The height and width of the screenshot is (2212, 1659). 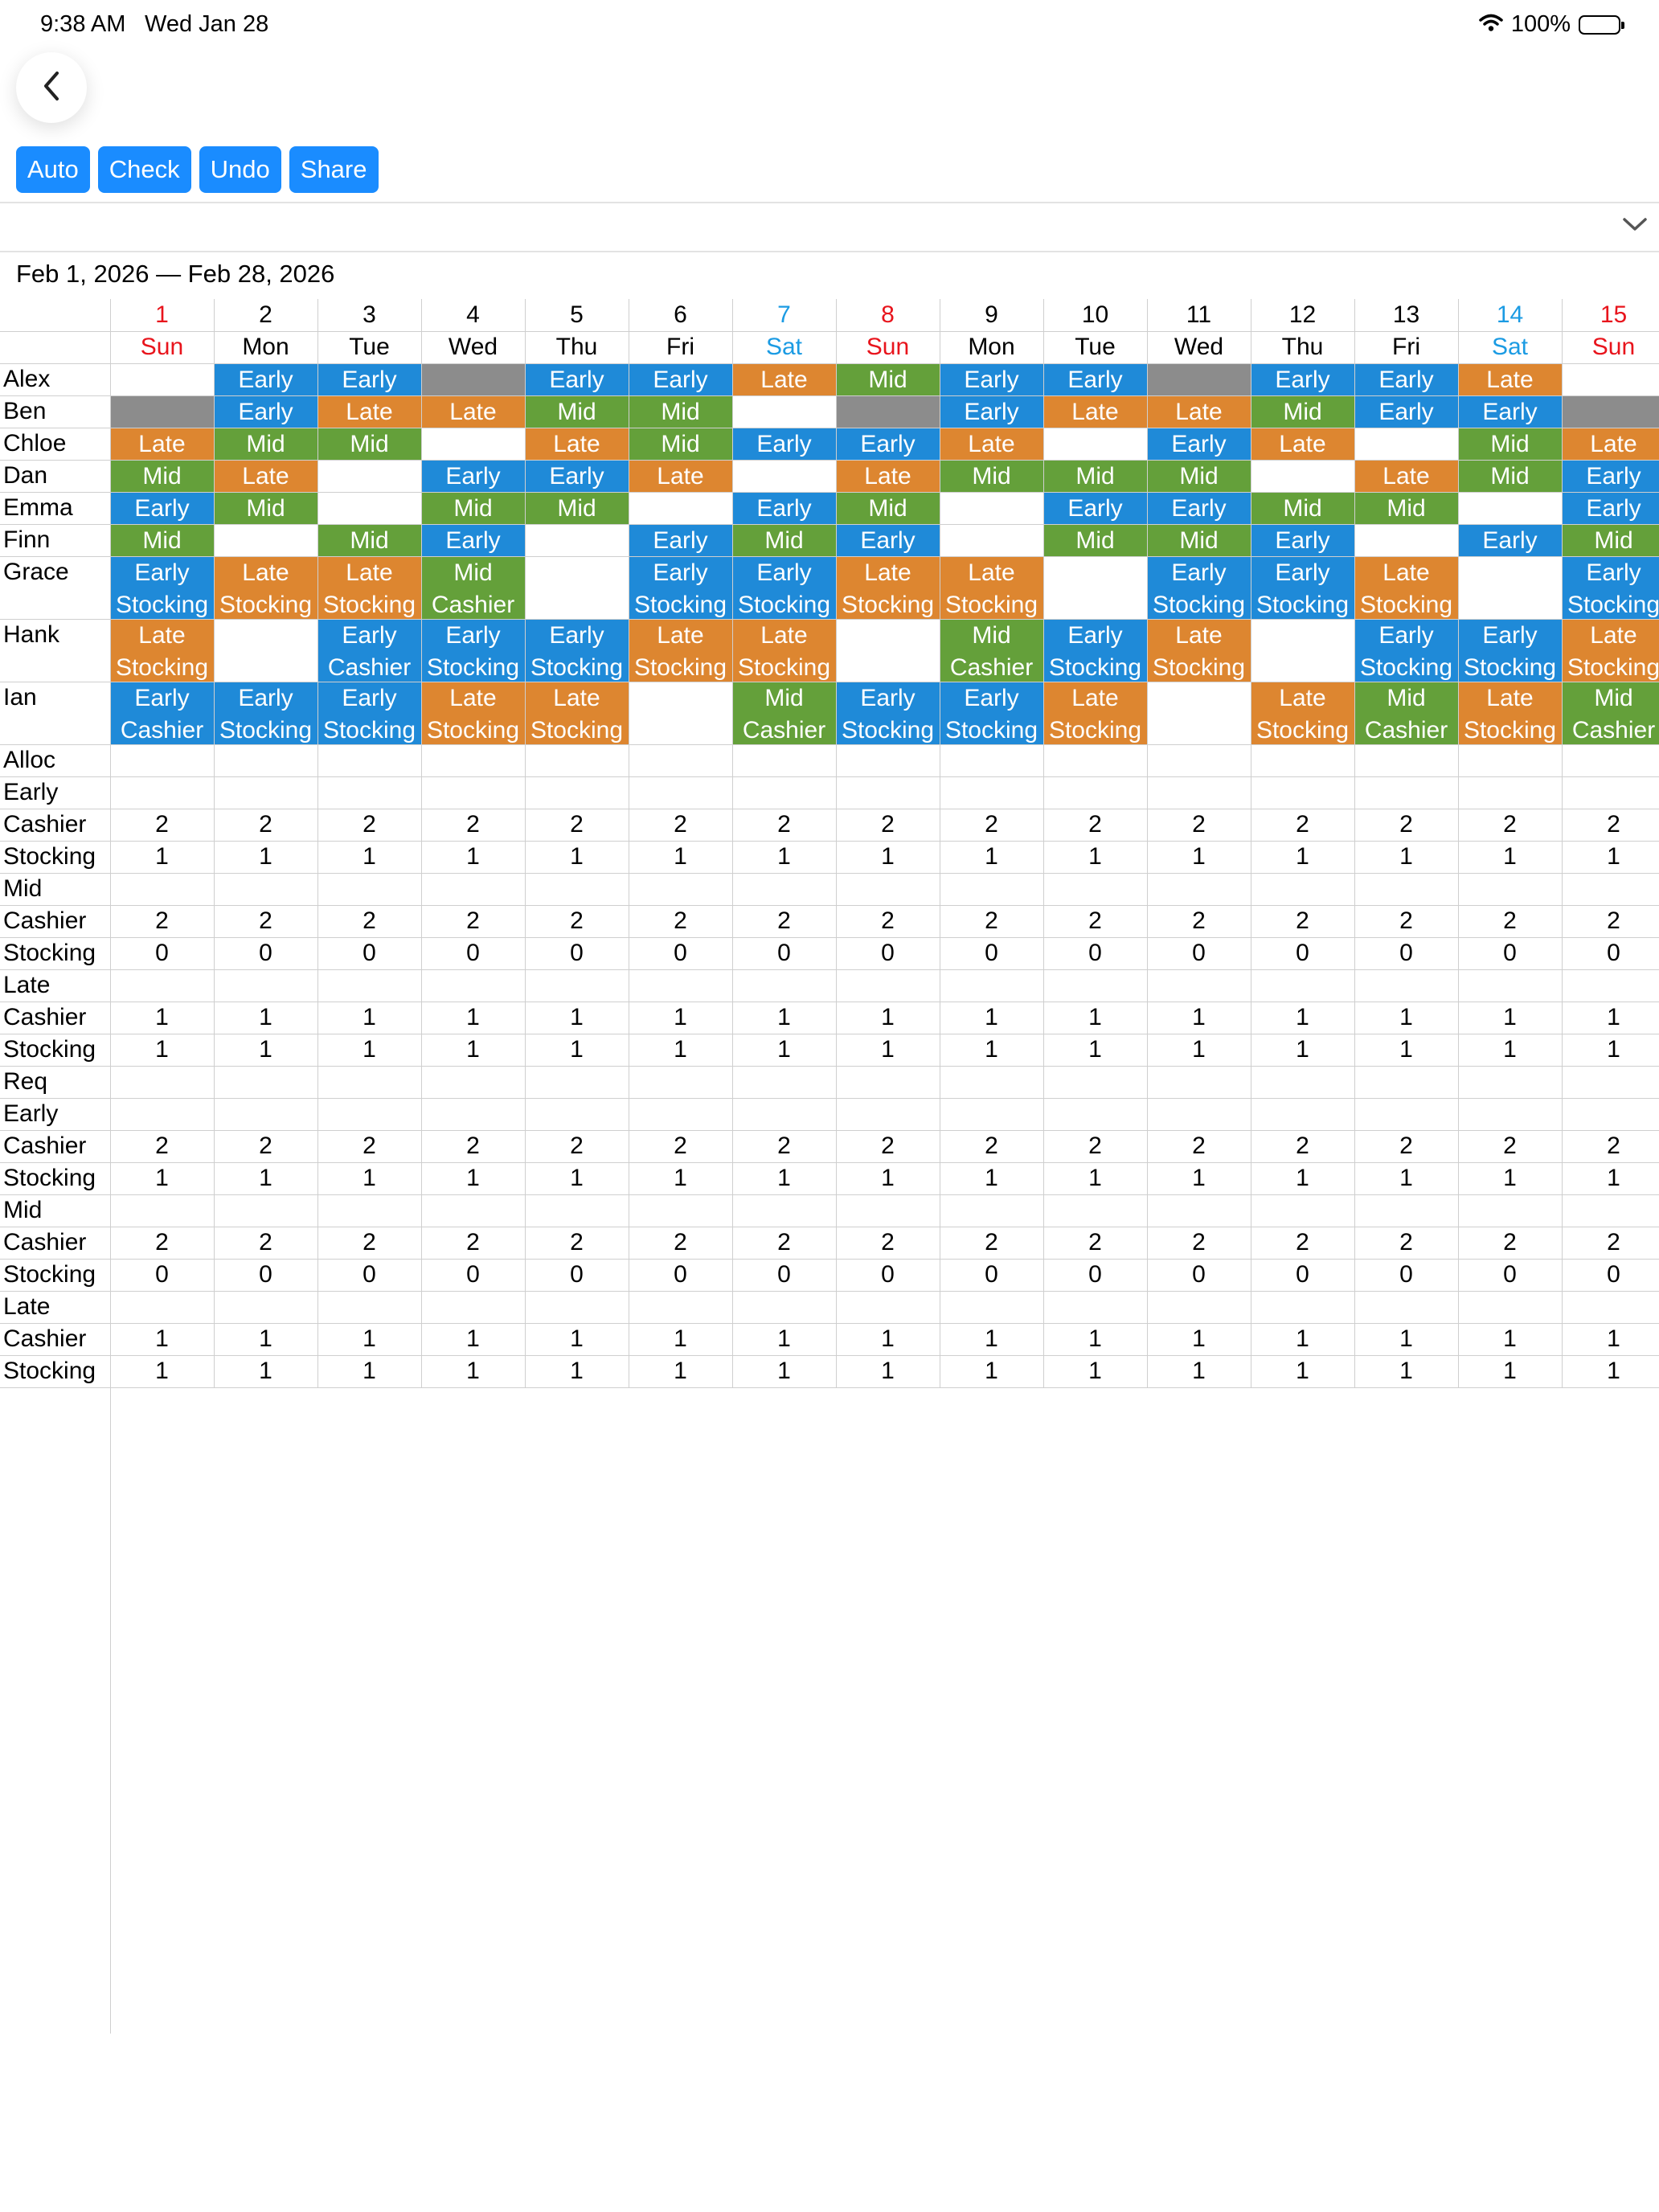 I want to click on auto-button: Auto, so click(x=53, y=169).